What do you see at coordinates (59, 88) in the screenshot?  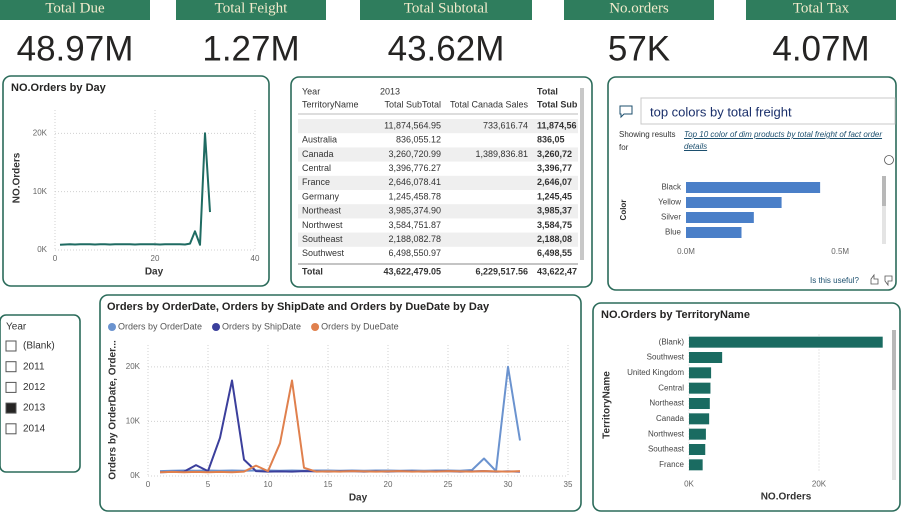 I see `chart-title: NO.Orders by Day` at bounding box center [59, 88].